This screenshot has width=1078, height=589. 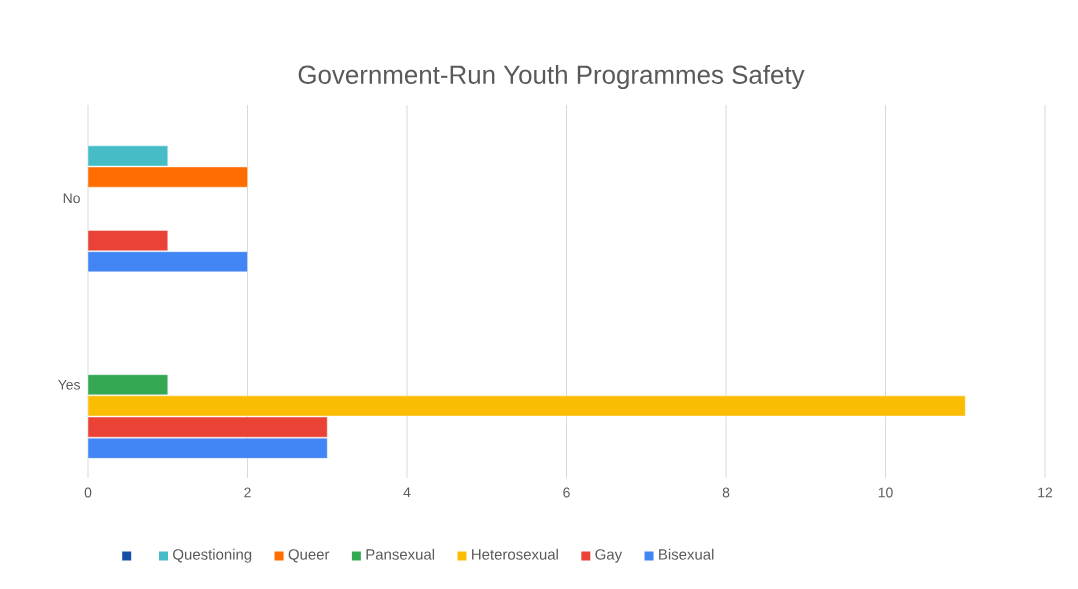 I want to click on x-tick-label: 8, so click(x=726, y=492).